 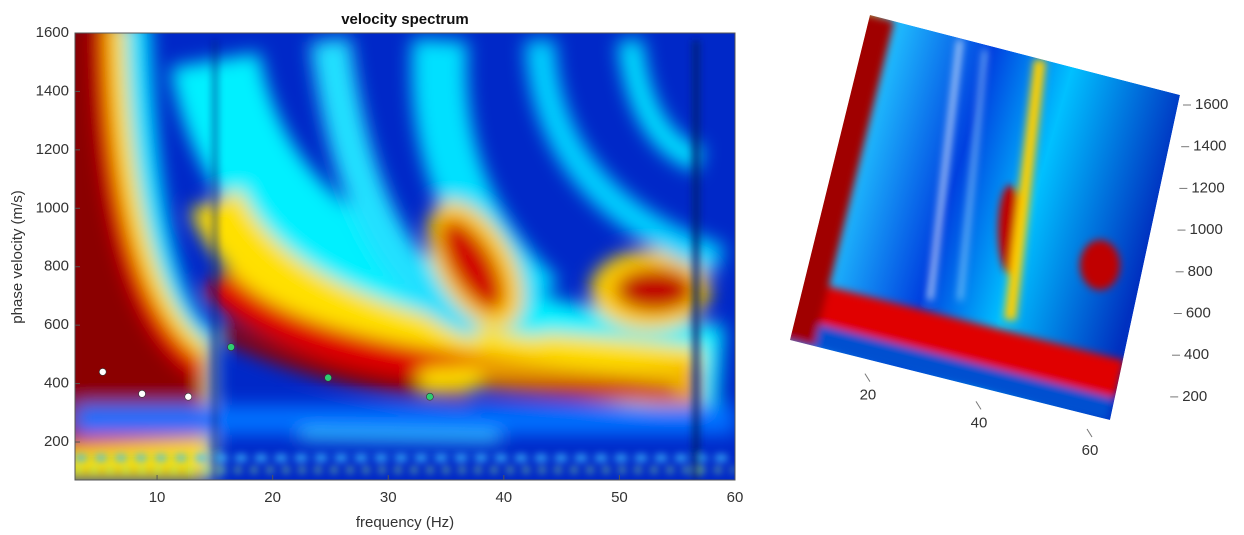 I want to click on x-tick-label: 30, so click(x=388, y=497).